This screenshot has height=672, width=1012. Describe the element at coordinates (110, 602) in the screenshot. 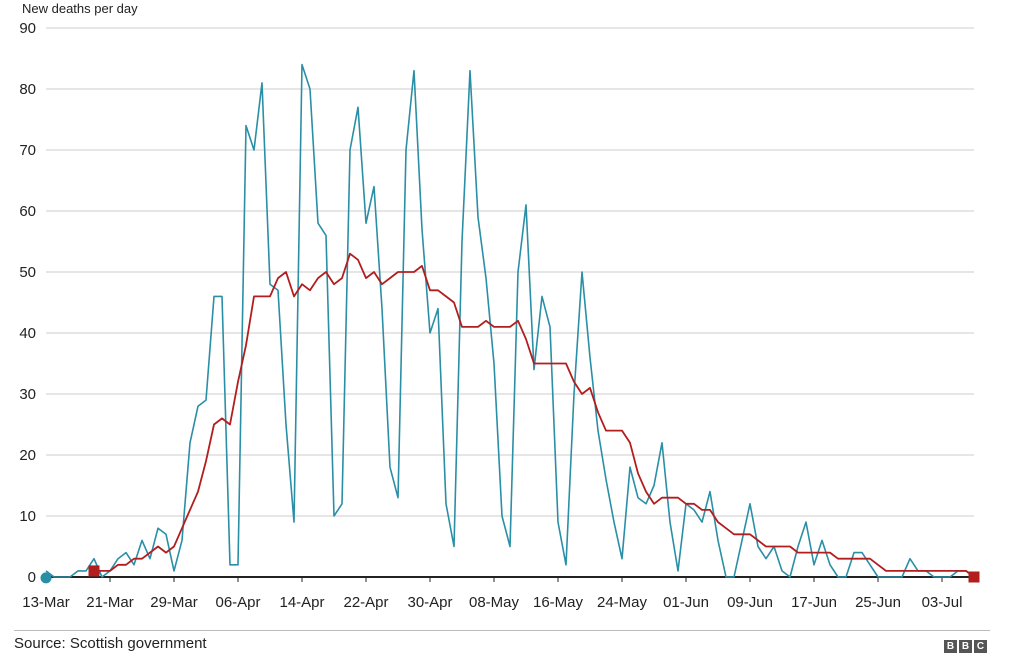

I see `x-tick-label: 21-Mar` at that location.